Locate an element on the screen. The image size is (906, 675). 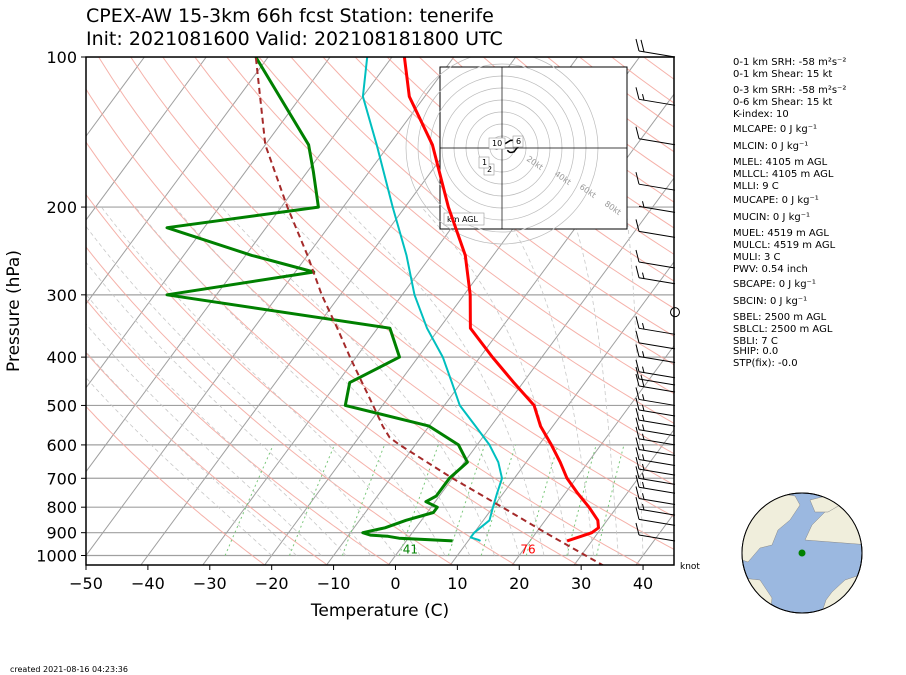
index-line: MUCIN: 0 J kg⁻¹ is located at coordinates (772, 217).